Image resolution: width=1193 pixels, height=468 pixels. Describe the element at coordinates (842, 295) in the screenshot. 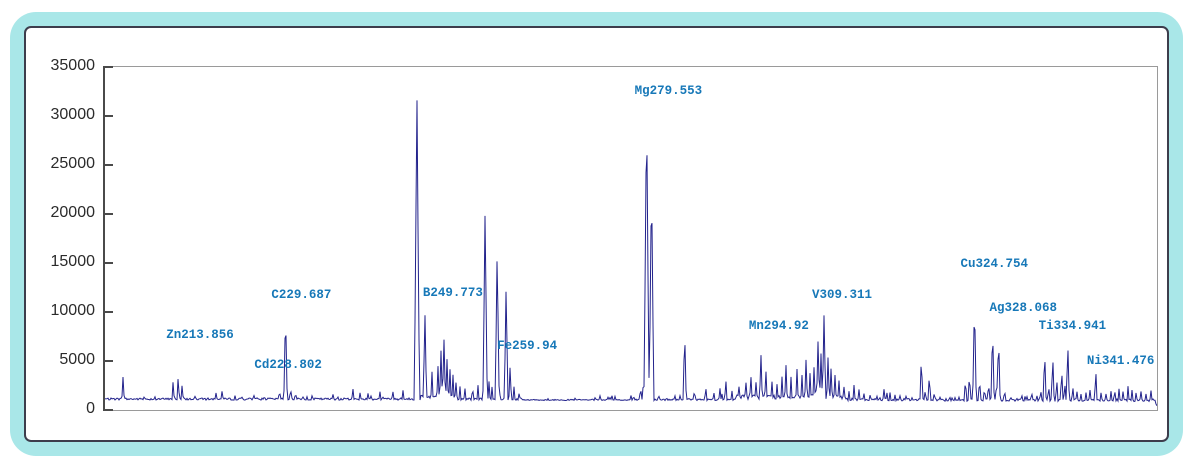

I see `peak-label-v: V309.311` at that location.